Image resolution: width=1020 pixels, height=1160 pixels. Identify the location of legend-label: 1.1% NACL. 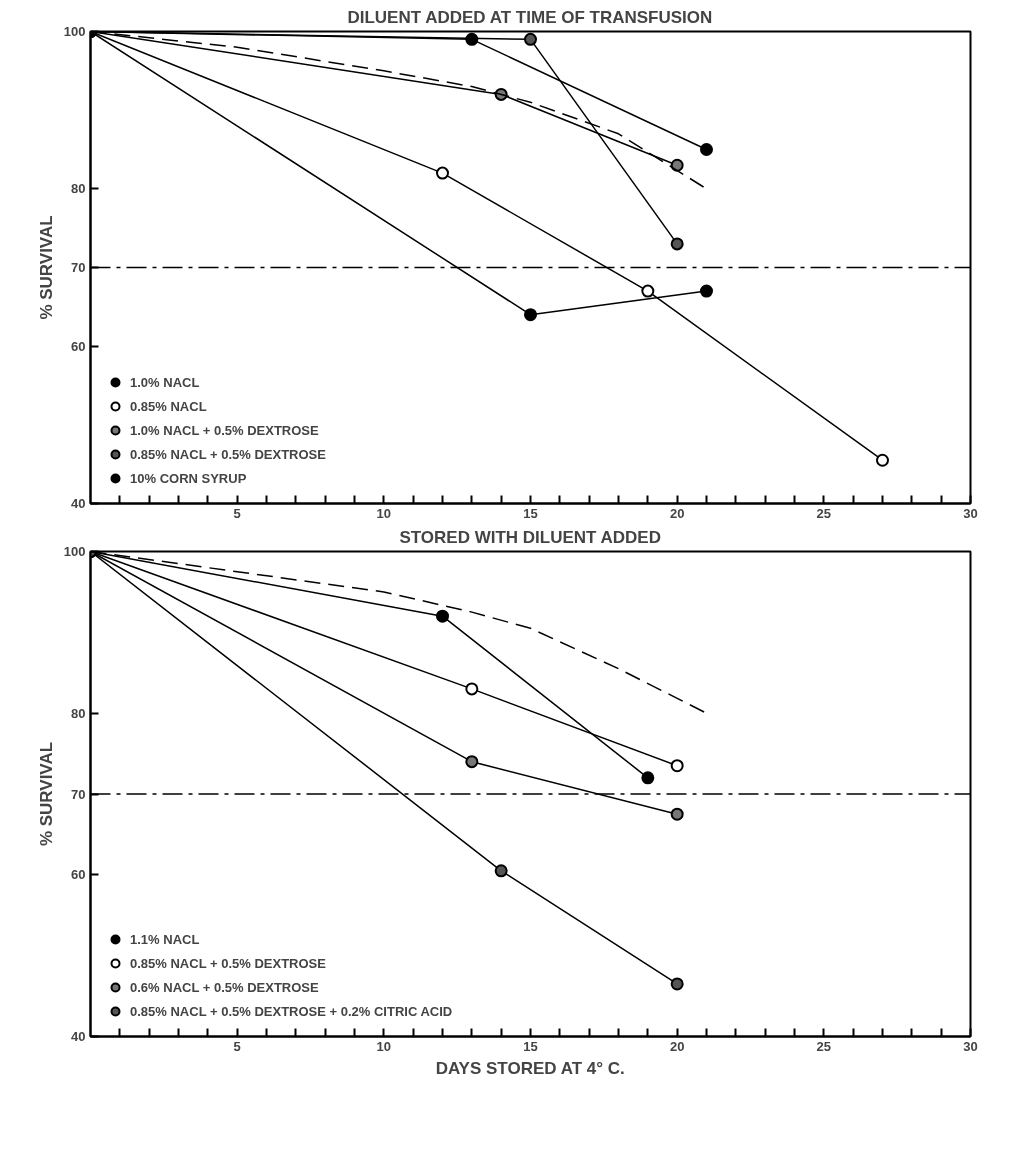
(165, 939).